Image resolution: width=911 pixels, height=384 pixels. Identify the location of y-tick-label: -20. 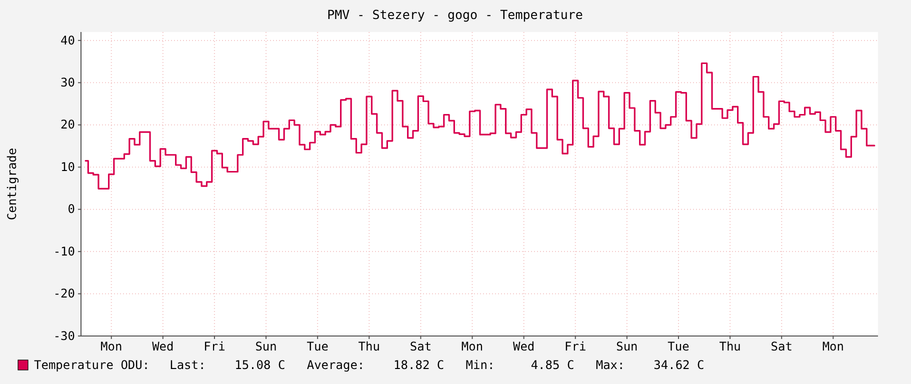
(64, 293).